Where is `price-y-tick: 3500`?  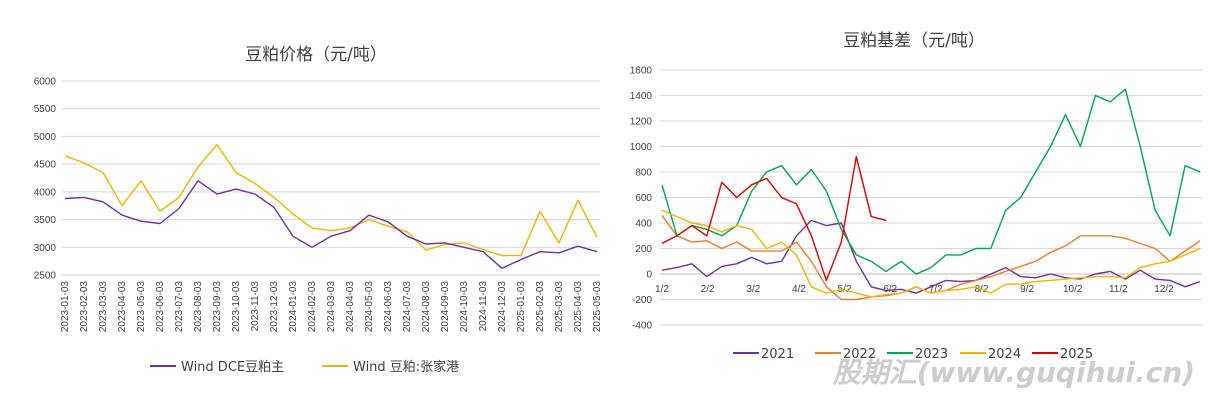 price-y-tick: 3500 is located at coordinates (45, 220).